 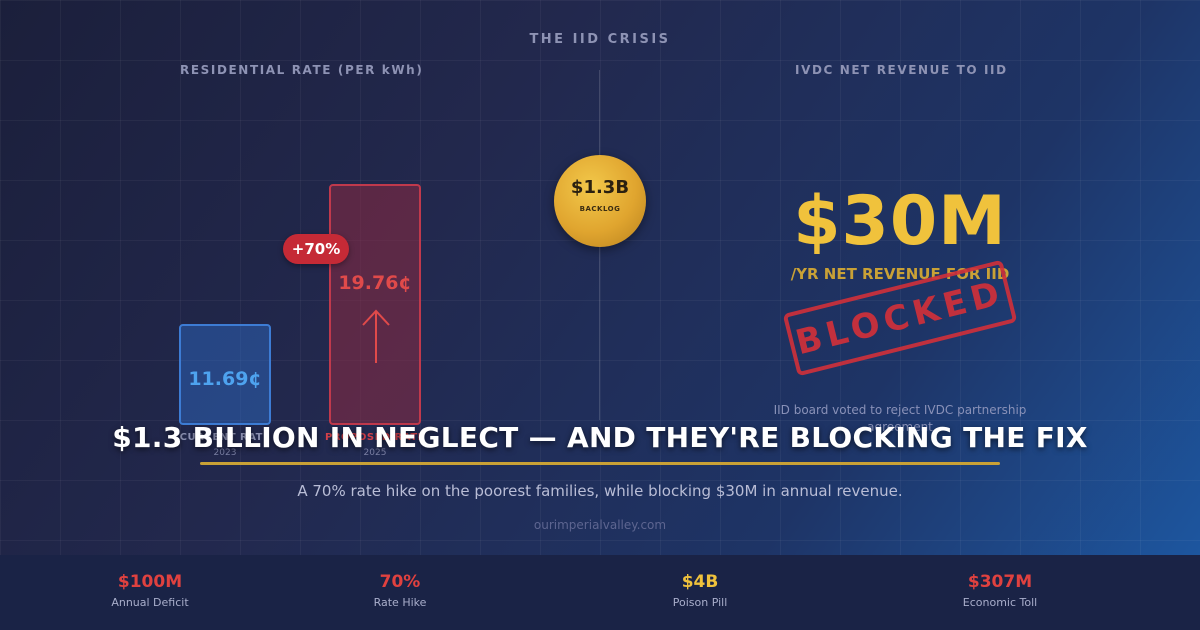 What do you see at coordinates (375, 437) in the screenshot?
I see `proposed-rate-label: PROPOSED RATE` at bounding box center [375, 437].